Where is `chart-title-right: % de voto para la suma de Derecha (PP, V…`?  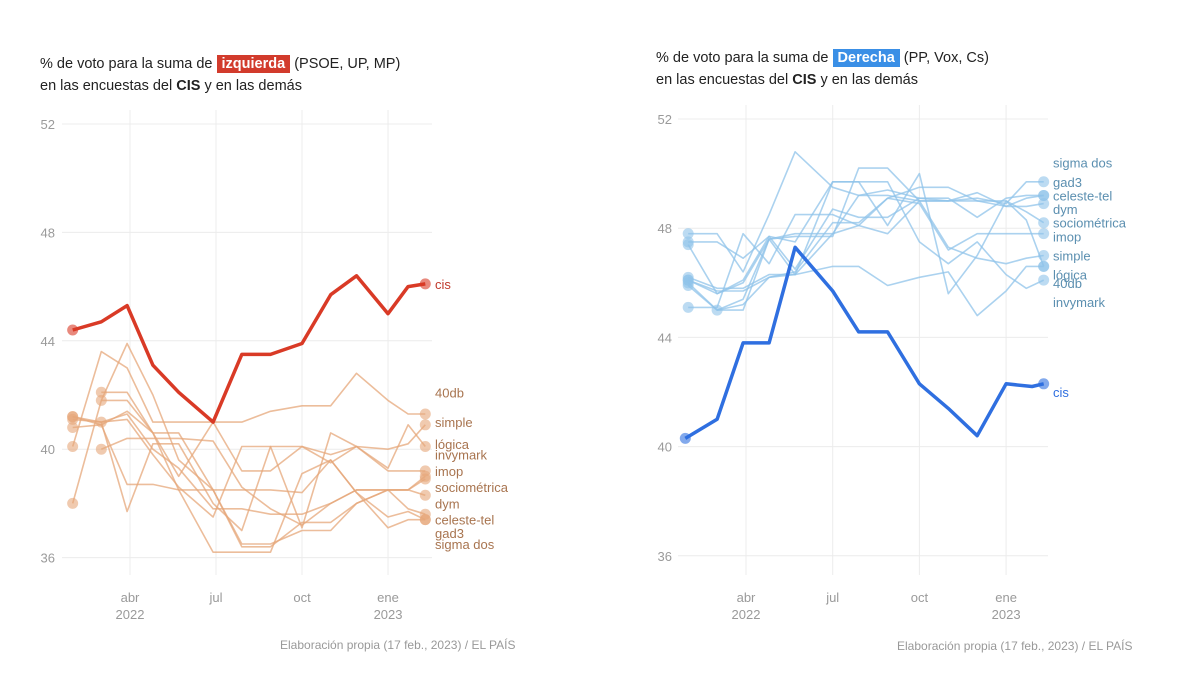
chart-title-right: % de voto para la suma de Derecha (PP, V… is located at coordinates (822, 68).